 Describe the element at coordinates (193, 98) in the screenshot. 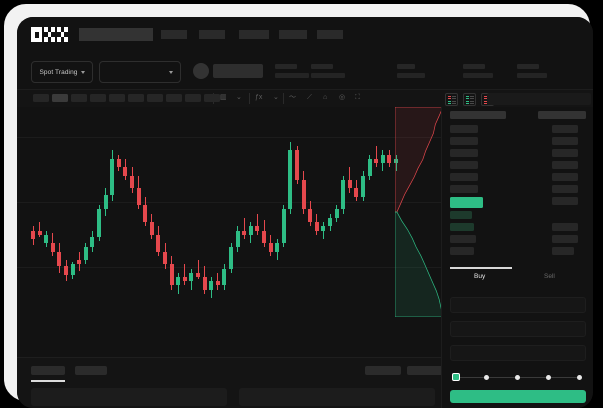

I see `tf-1mo` at that location.